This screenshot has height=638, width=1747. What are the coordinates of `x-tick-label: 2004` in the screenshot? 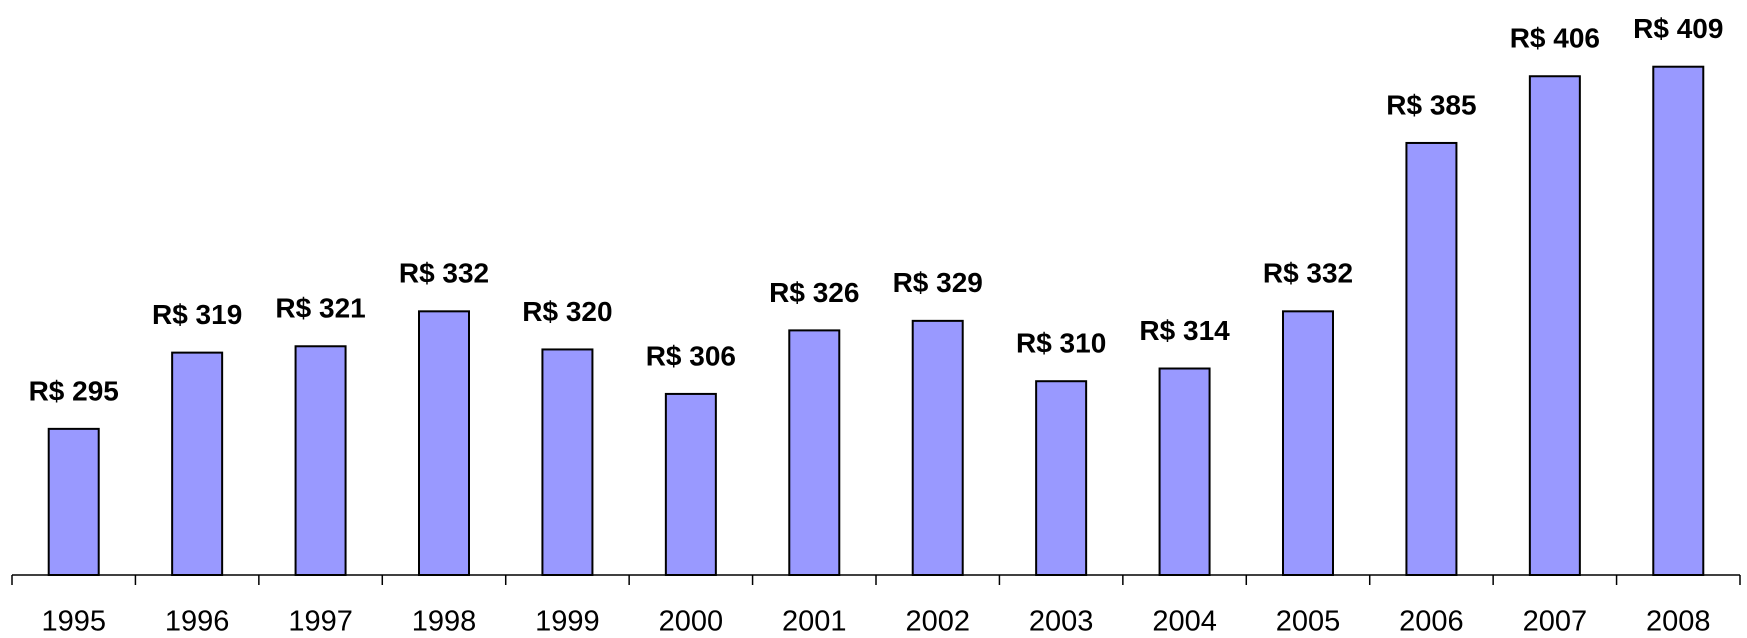 It's located at (1184, 622).